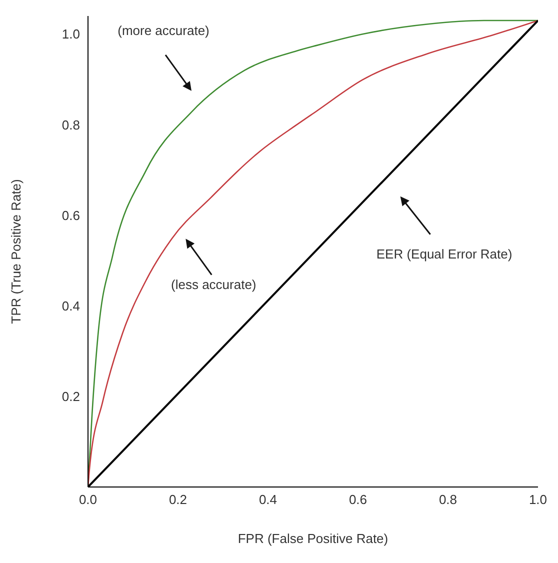  What do you see at coordinates (444, 254) in the screenshot?
I see `annotation: EER (Equal Error Rate)` at bounding box center [444, 254].